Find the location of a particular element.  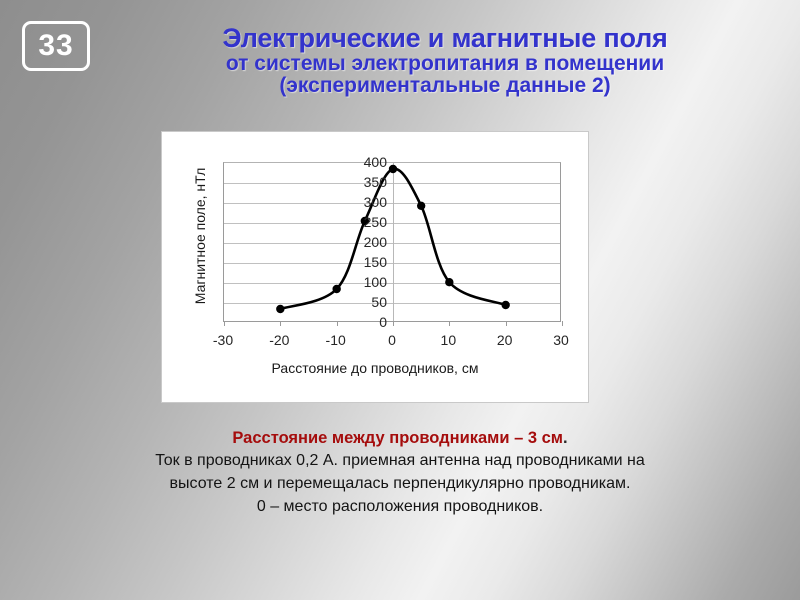

x-tick-label: -20 is located at coordinates (279, 340).